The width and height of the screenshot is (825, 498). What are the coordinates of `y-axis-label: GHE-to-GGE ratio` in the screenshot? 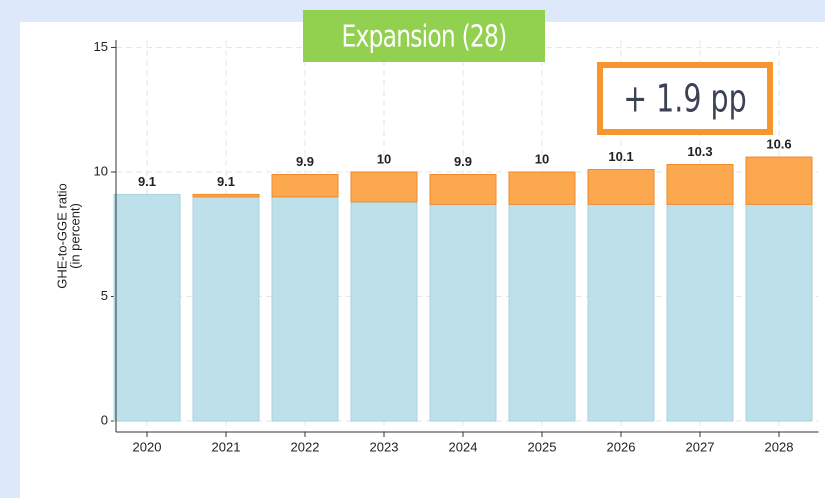 It's located at (61, 235).